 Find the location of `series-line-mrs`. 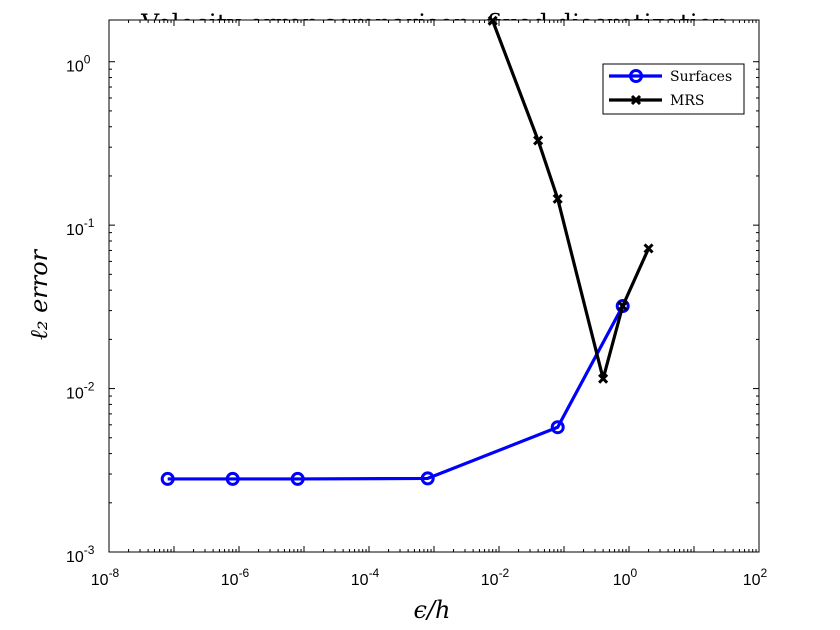

series-line-mrs is located at coordinates (571, 200).